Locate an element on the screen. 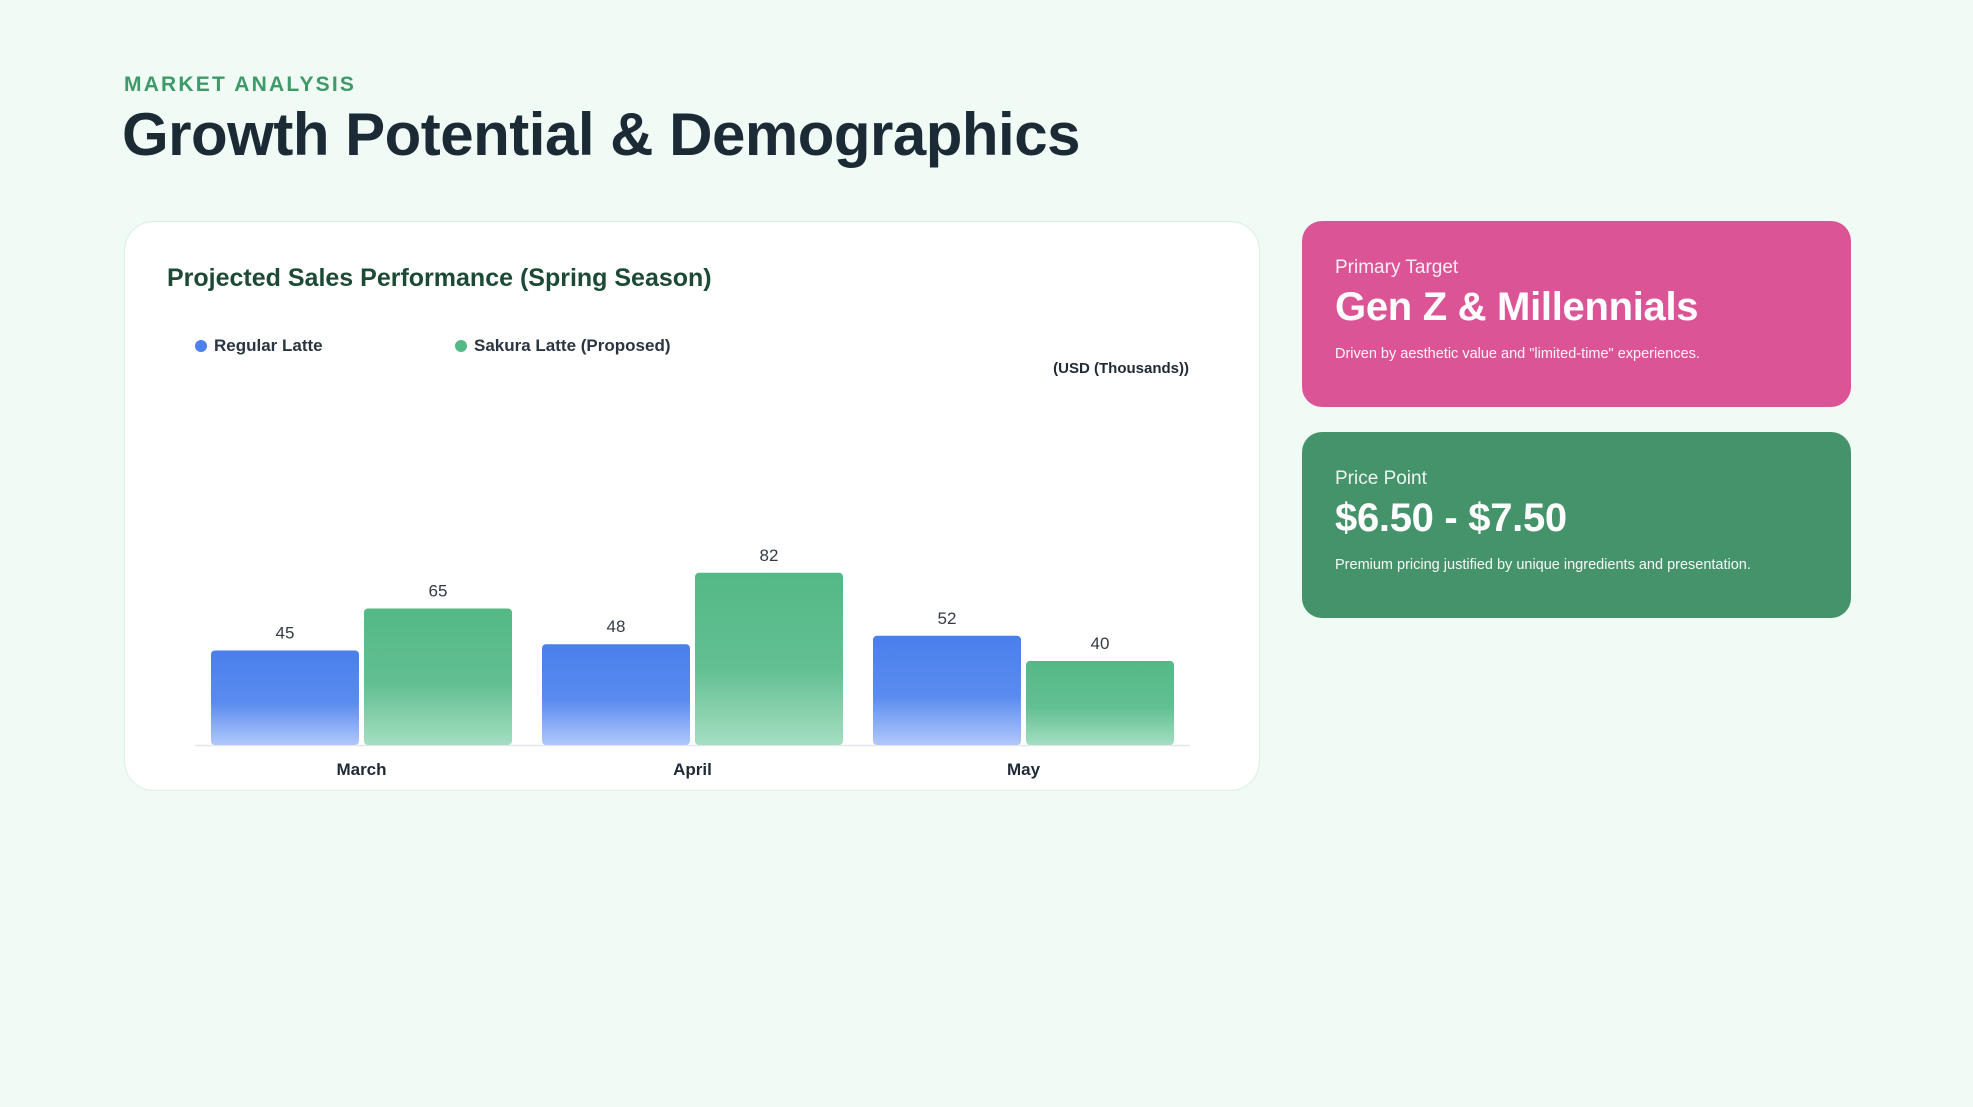 The height and width of the screenshot is (1107, 1973). legend-label-sakura-latte: Sakura Latte (Proposed) is located at coordinates (572, 345).